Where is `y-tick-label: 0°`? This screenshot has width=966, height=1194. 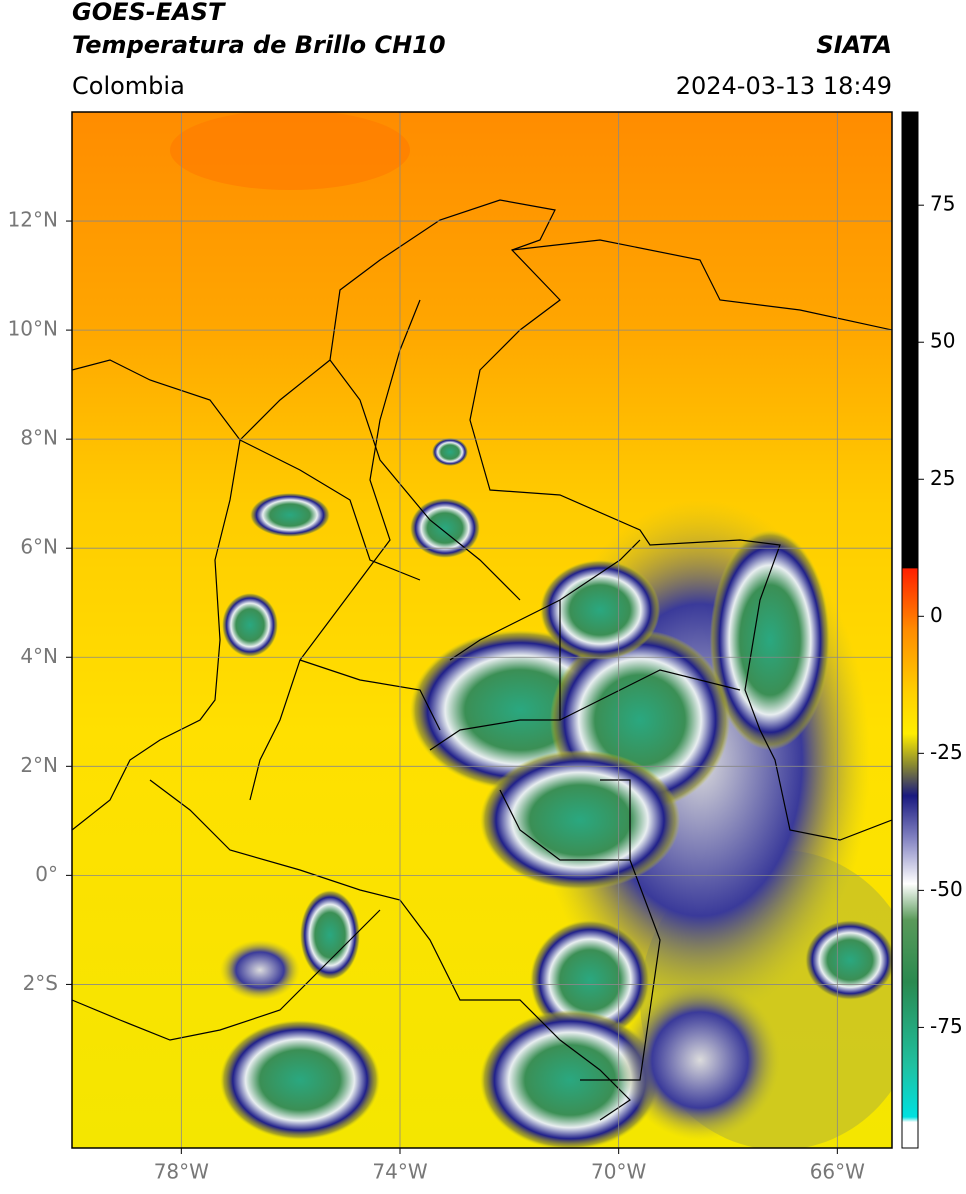 y-tick-label: 0° is located at coordinates (46, 874).